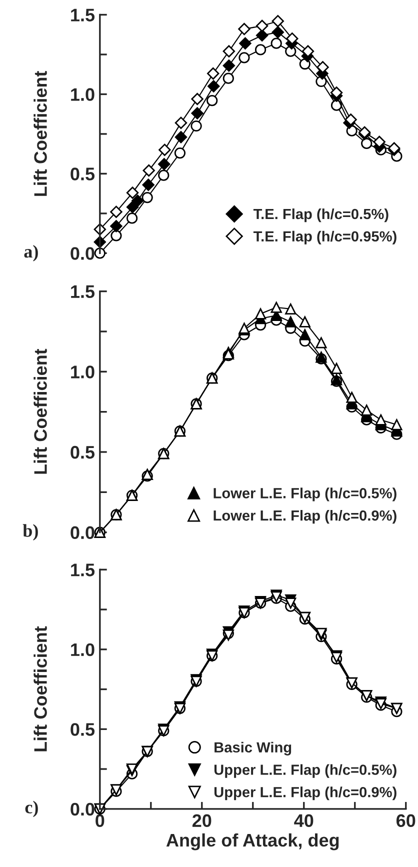  What do you see at coordinates (304, 821) in the screenshot?
I see `x-tick-label: 40` at bounding box center [304, 821].